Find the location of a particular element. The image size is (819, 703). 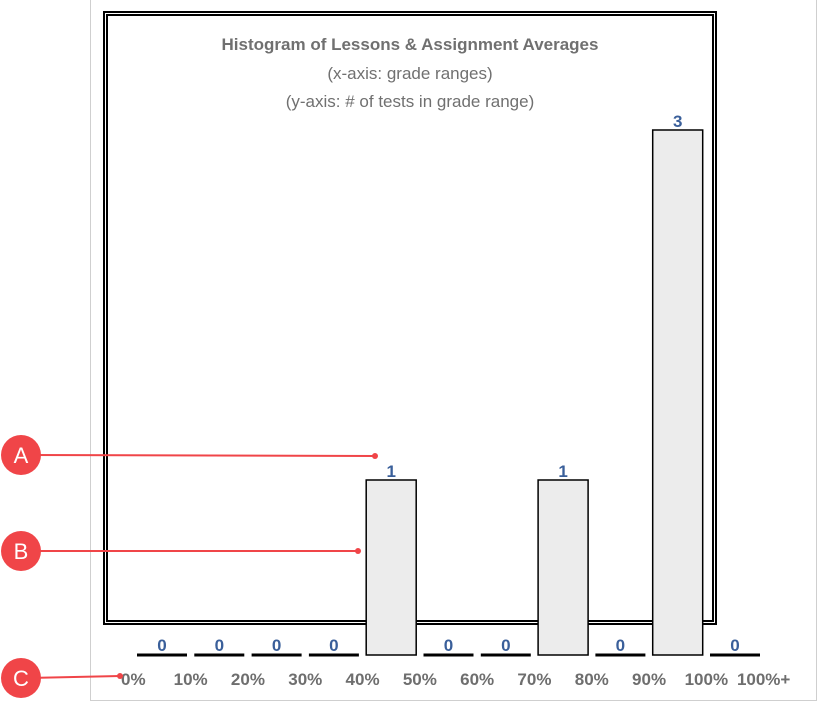

bar-value-label: 3 is located at coordinates (677, 121).